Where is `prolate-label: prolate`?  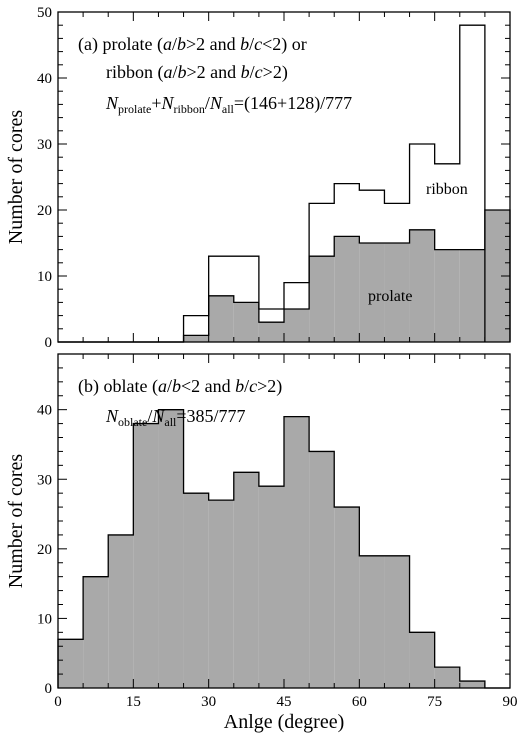 prolate-label: prolate is located at coordinates (390, 296).